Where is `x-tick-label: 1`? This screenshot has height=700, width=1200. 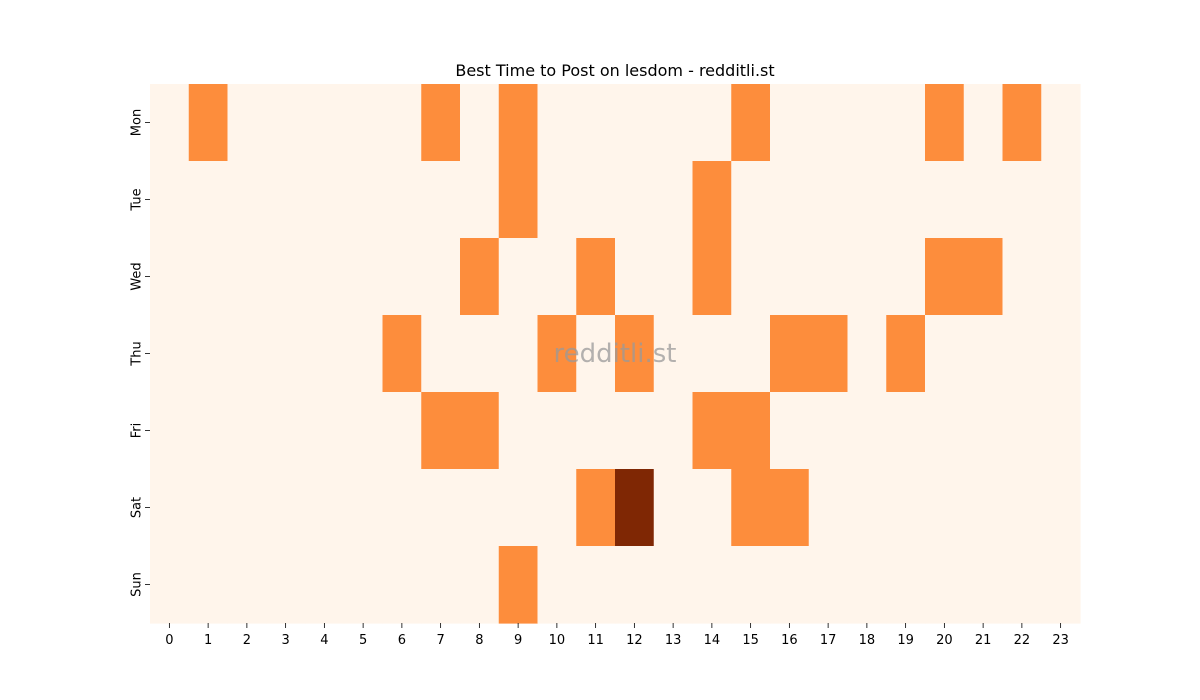
x-tick-label: 1 is located at coordinates (208, 640).